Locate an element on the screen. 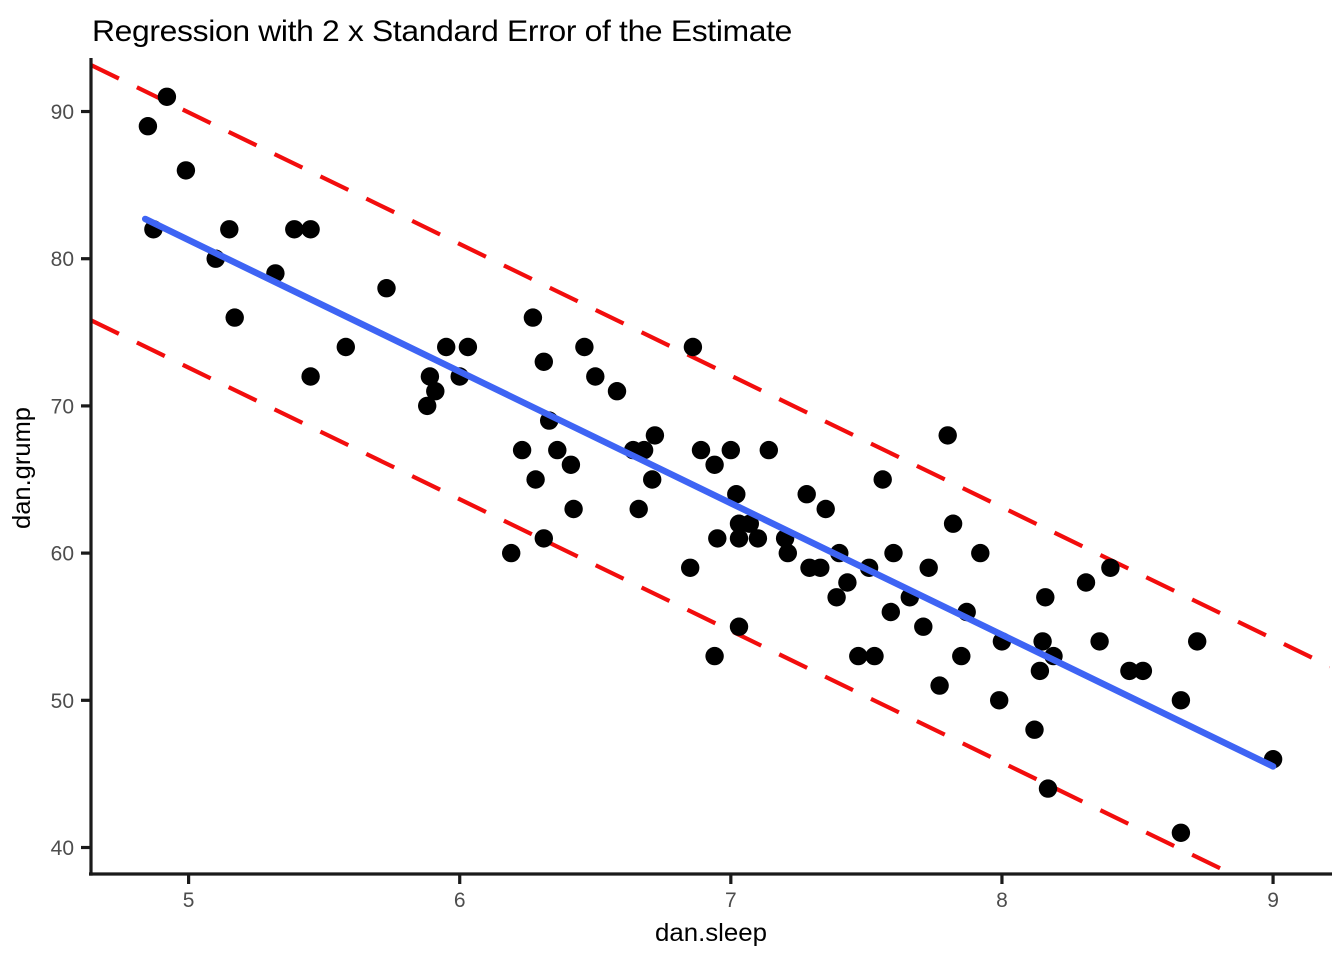  x-tick-label: 7 is located at coordinates (731, 900).